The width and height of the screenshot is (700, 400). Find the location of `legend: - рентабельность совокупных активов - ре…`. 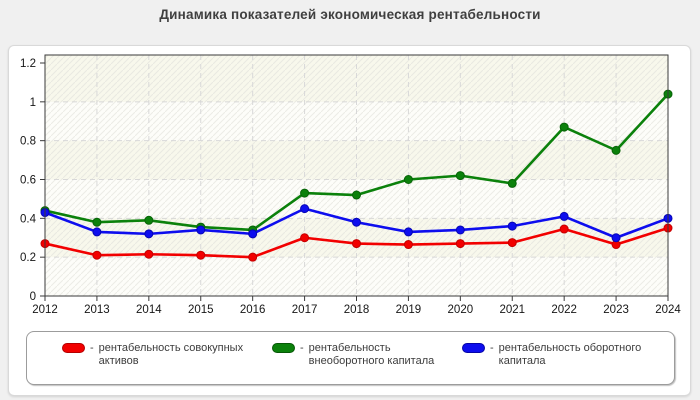

legend: - рентабельность совокупных активов - ре… is located at coordinates (350, 358).